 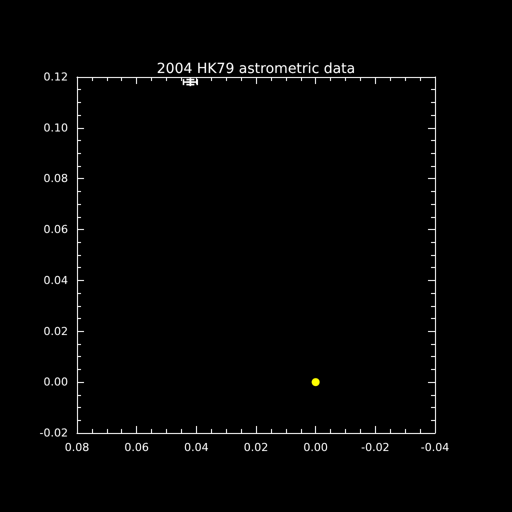 What do you see at coordinates (56, 77) in the screenshot?
I see `y-tick-label: 0.12` at bounding box center [56, 77].